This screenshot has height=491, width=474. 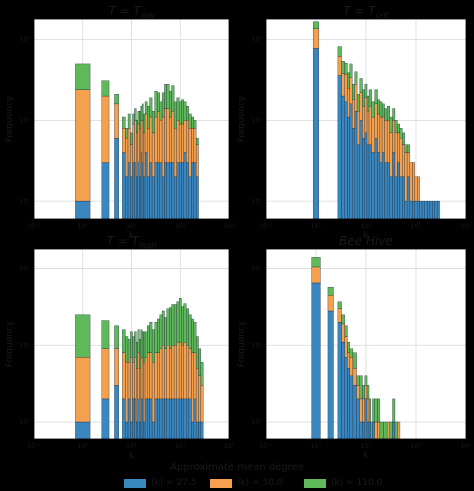 I want to click on y-tick-label: 10⁰, so click(x=24, y=201).